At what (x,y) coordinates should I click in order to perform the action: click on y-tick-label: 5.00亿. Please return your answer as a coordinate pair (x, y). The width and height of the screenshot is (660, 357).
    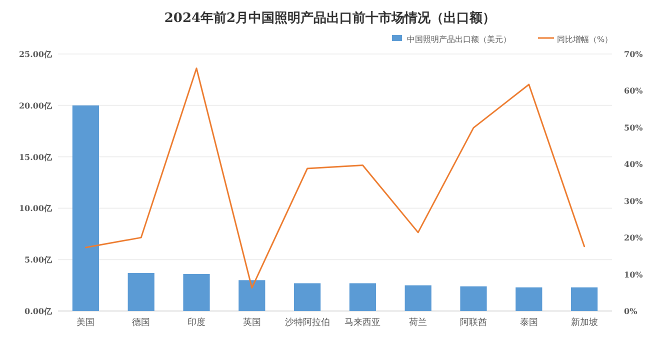
    Looking at the image, I should click on (38, 259).